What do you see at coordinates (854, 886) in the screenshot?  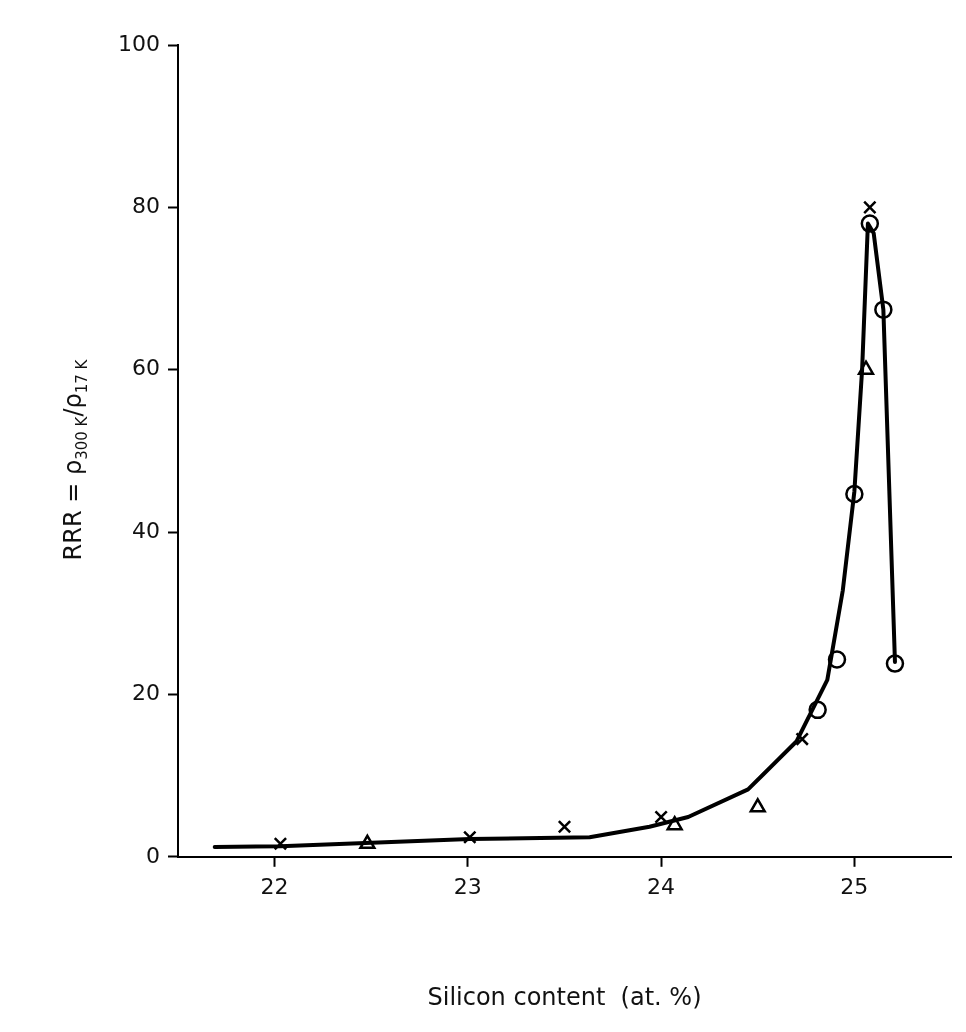 I see `x-tick-label: 25` at bounding box center [854, 886].